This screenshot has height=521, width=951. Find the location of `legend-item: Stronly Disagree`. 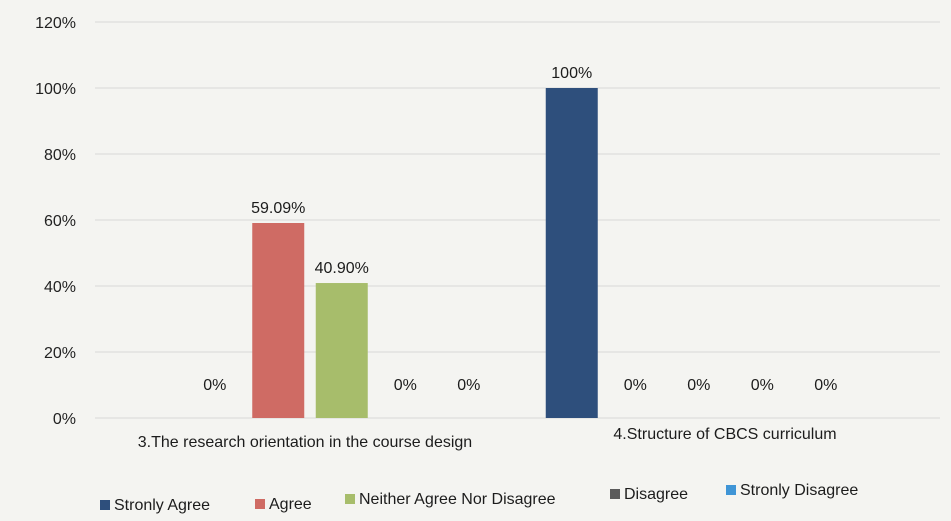

legend-item: Stronly Disagree is located at coordinates (792, 490).